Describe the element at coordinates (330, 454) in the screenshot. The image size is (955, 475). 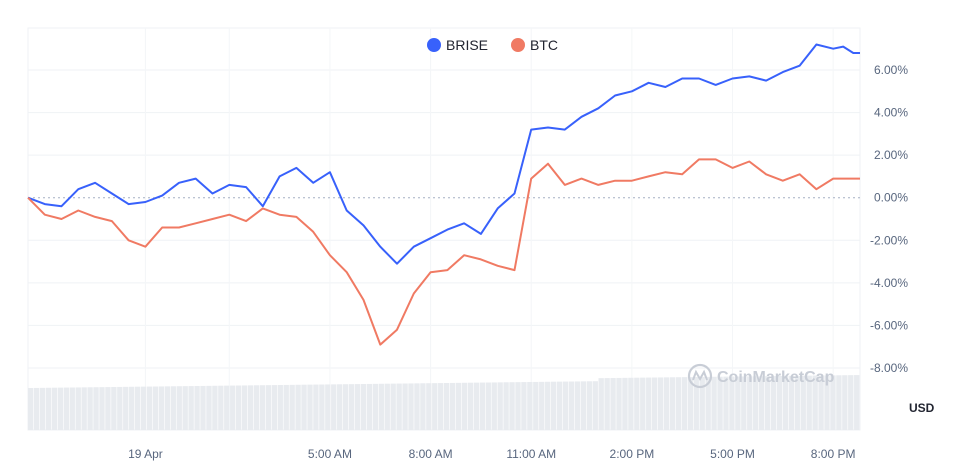
I see `x-tick-label: 5:00 AM` at that location.